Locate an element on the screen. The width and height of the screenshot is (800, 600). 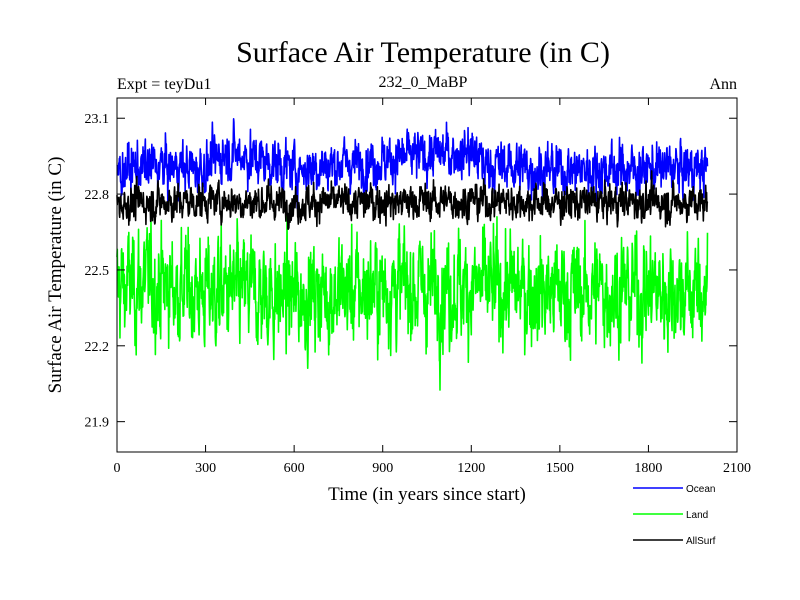
legend-label-allsurf: AllSurf is located at coordinates (701, 541).